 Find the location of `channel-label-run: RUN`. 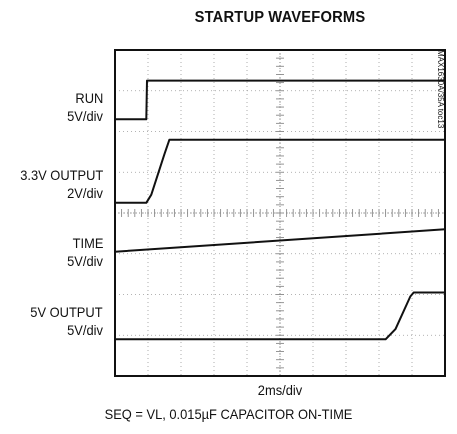

channel-label-run: RUN is located at coordinates (89, 98).